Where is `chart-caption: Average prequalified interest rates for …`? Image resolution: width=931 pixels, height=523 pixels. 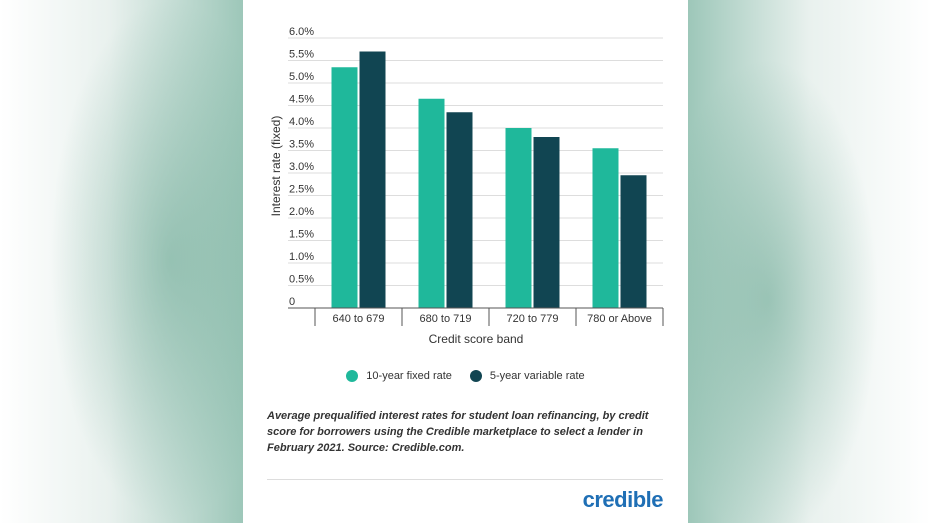
chart-caption: Average prequalified interest rates for … is located at coordinates (458, 432).